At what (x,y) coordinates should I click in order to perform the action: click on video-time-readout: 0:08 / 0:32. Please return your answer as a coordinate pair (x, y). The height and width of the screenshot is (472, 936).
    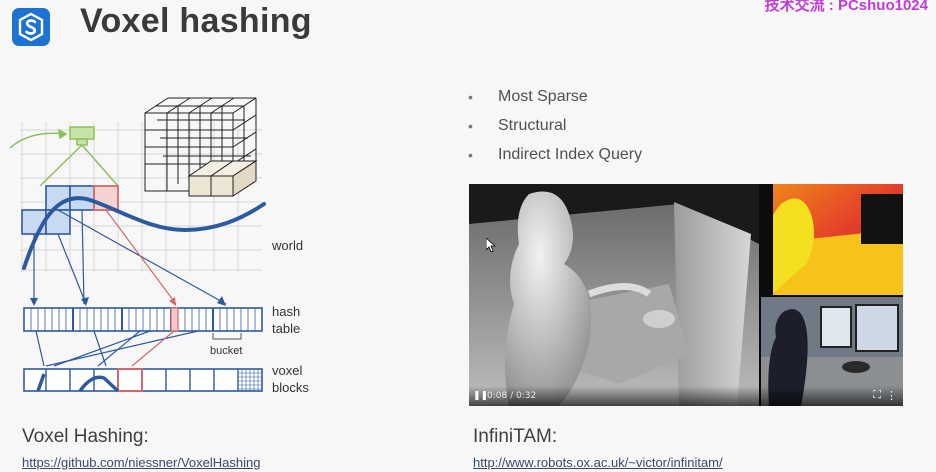
    Looking at the image, I should click on (512, 396).